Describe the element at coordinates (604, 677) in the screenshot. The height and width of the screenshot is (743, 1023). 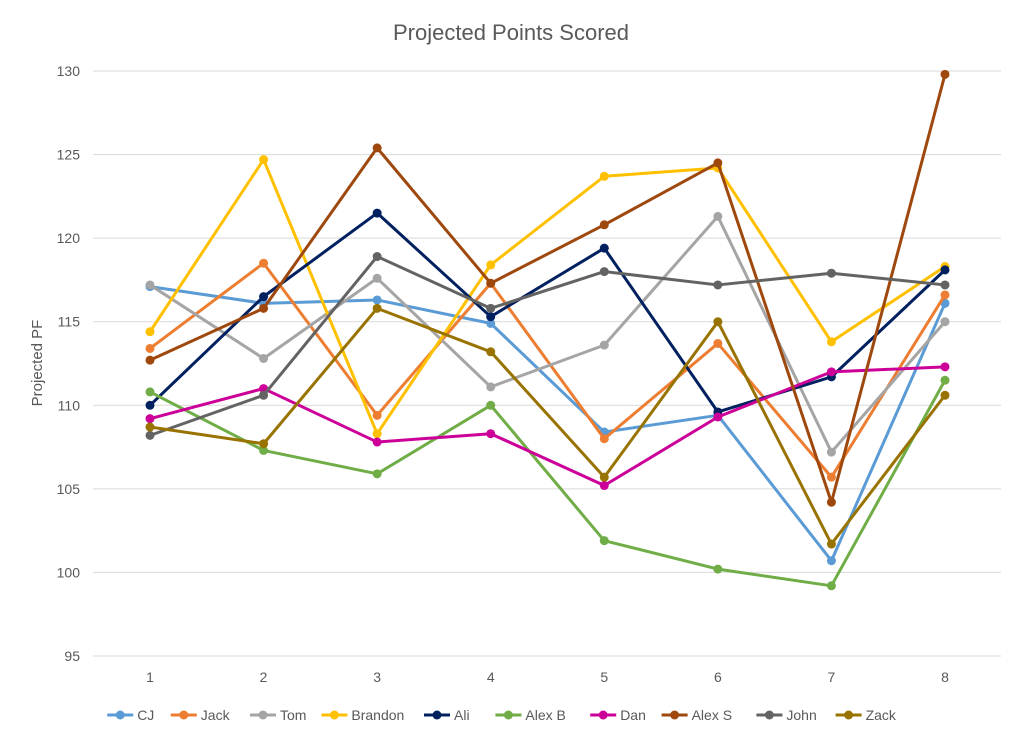
I see `x-tick-label: 5` at that location.